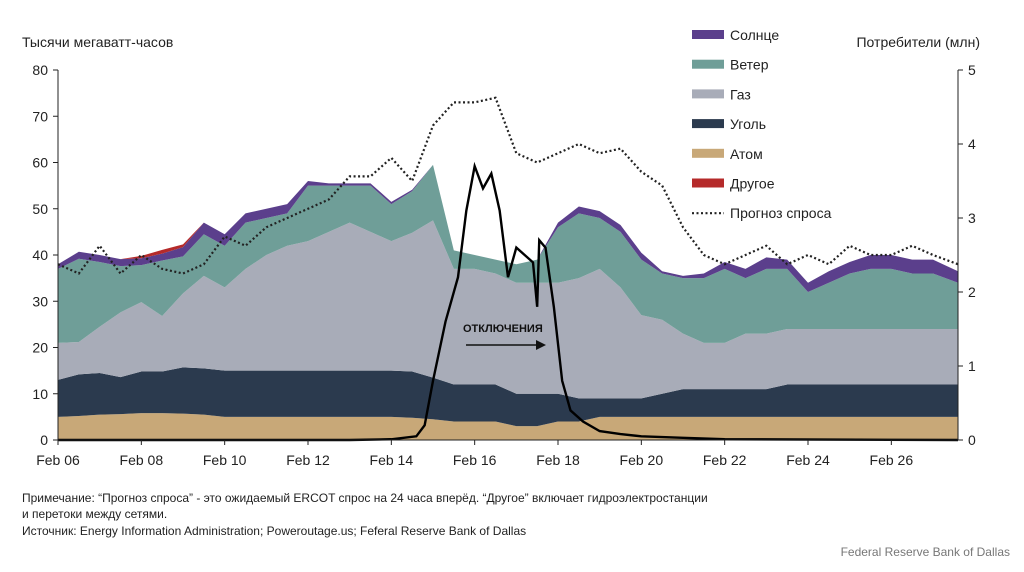 The width and height of the screenshot is (1024, 572). Describe the element at coordinates (558, 460) in the screenshot. I see `x-tick-label: Feb 18` at that location.